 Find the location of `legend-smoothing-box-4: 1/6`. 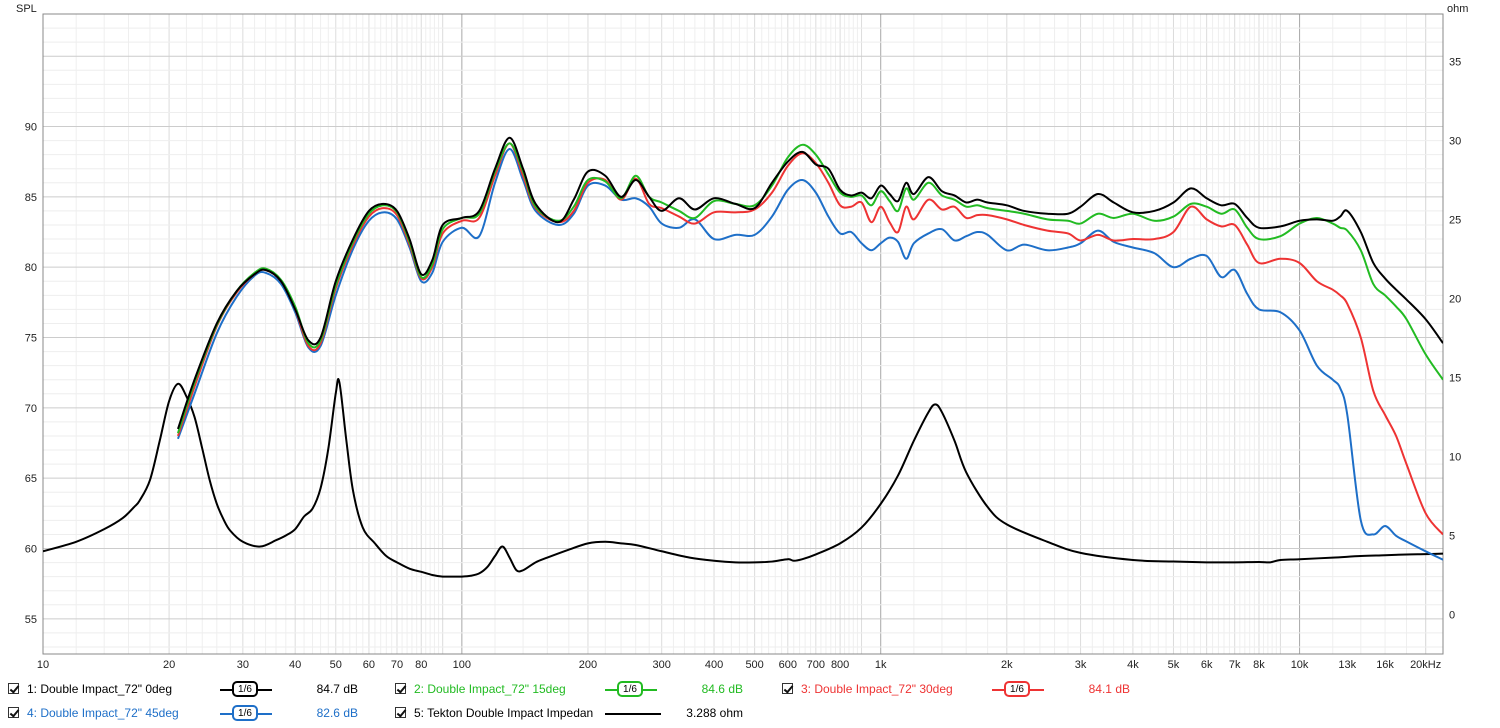

legend-smoothing-box-4: 1/6 is located at coordinates (245, 713).